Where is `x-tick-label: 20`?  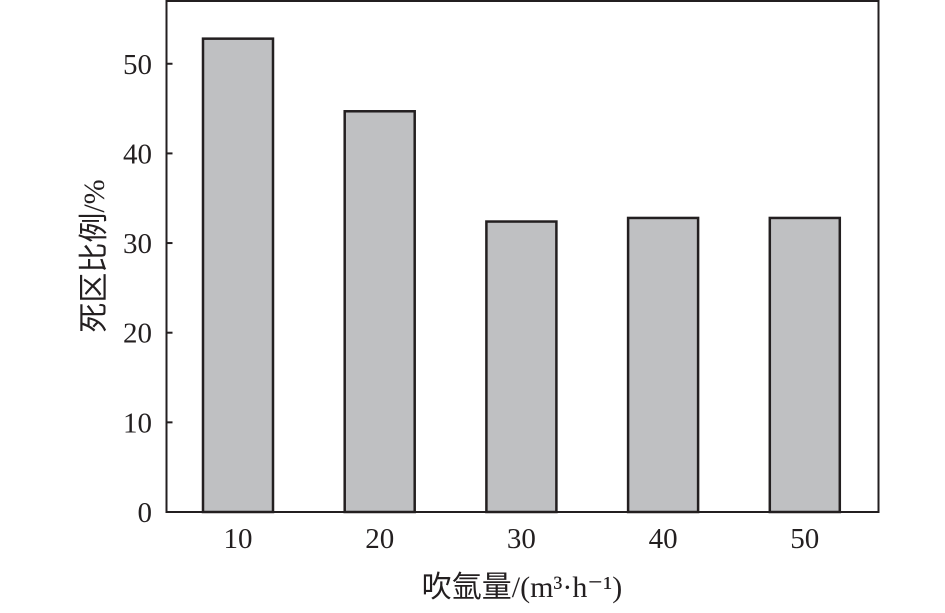 x-tick-label: 20 is located at coordinates (379, 539).